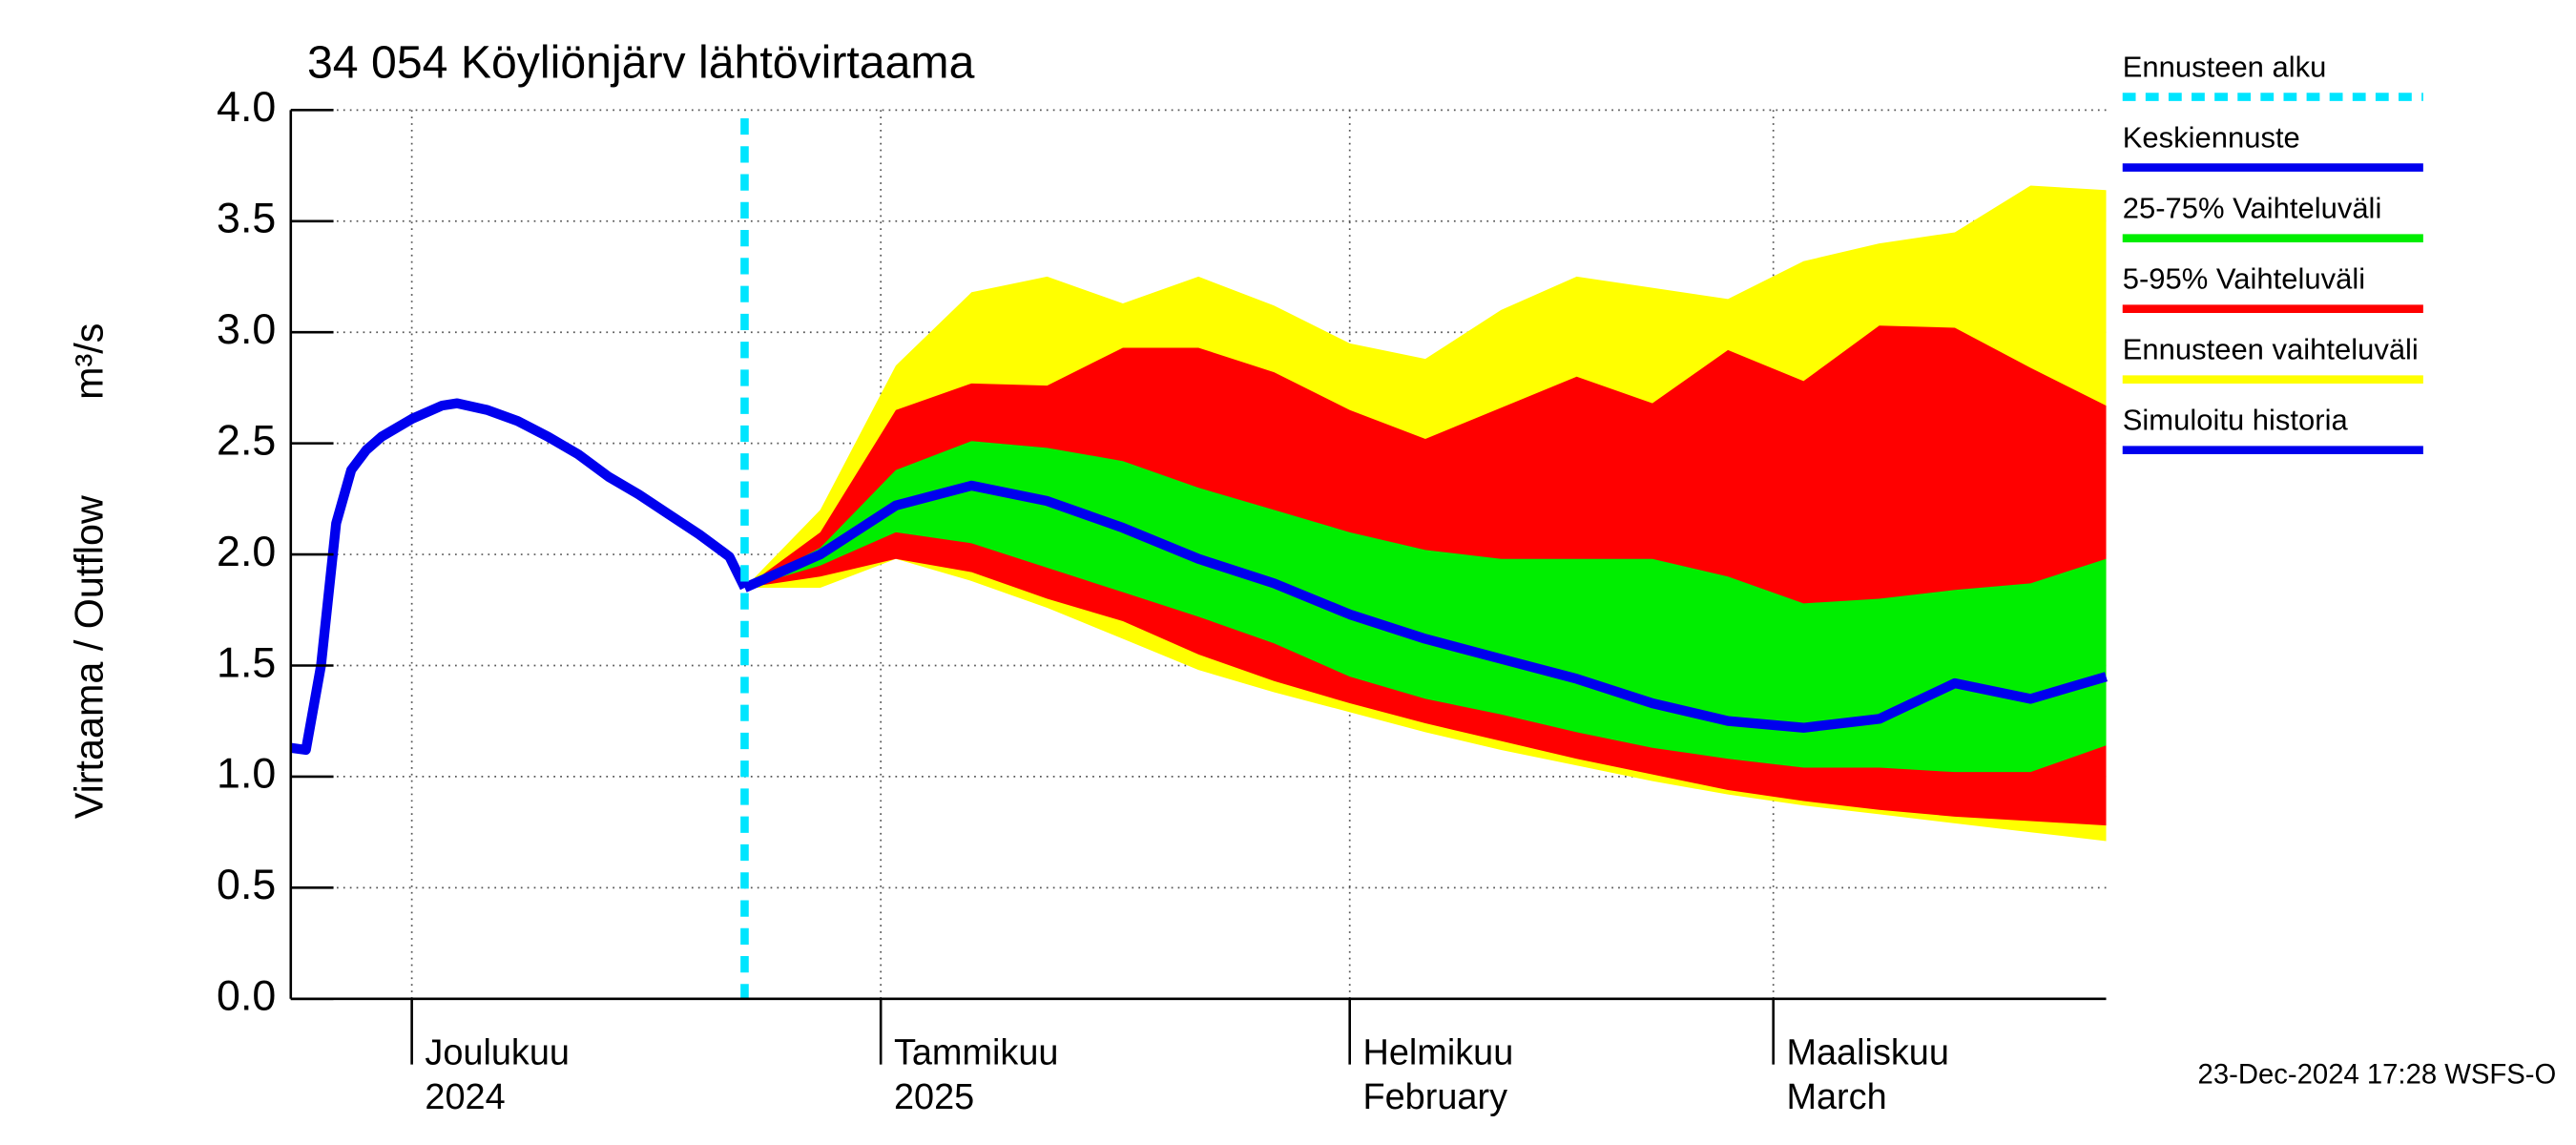 This screenshot has height=1145, width=2576. I want to click on legend-label: Simuloitu historia, so click(2236, 420).